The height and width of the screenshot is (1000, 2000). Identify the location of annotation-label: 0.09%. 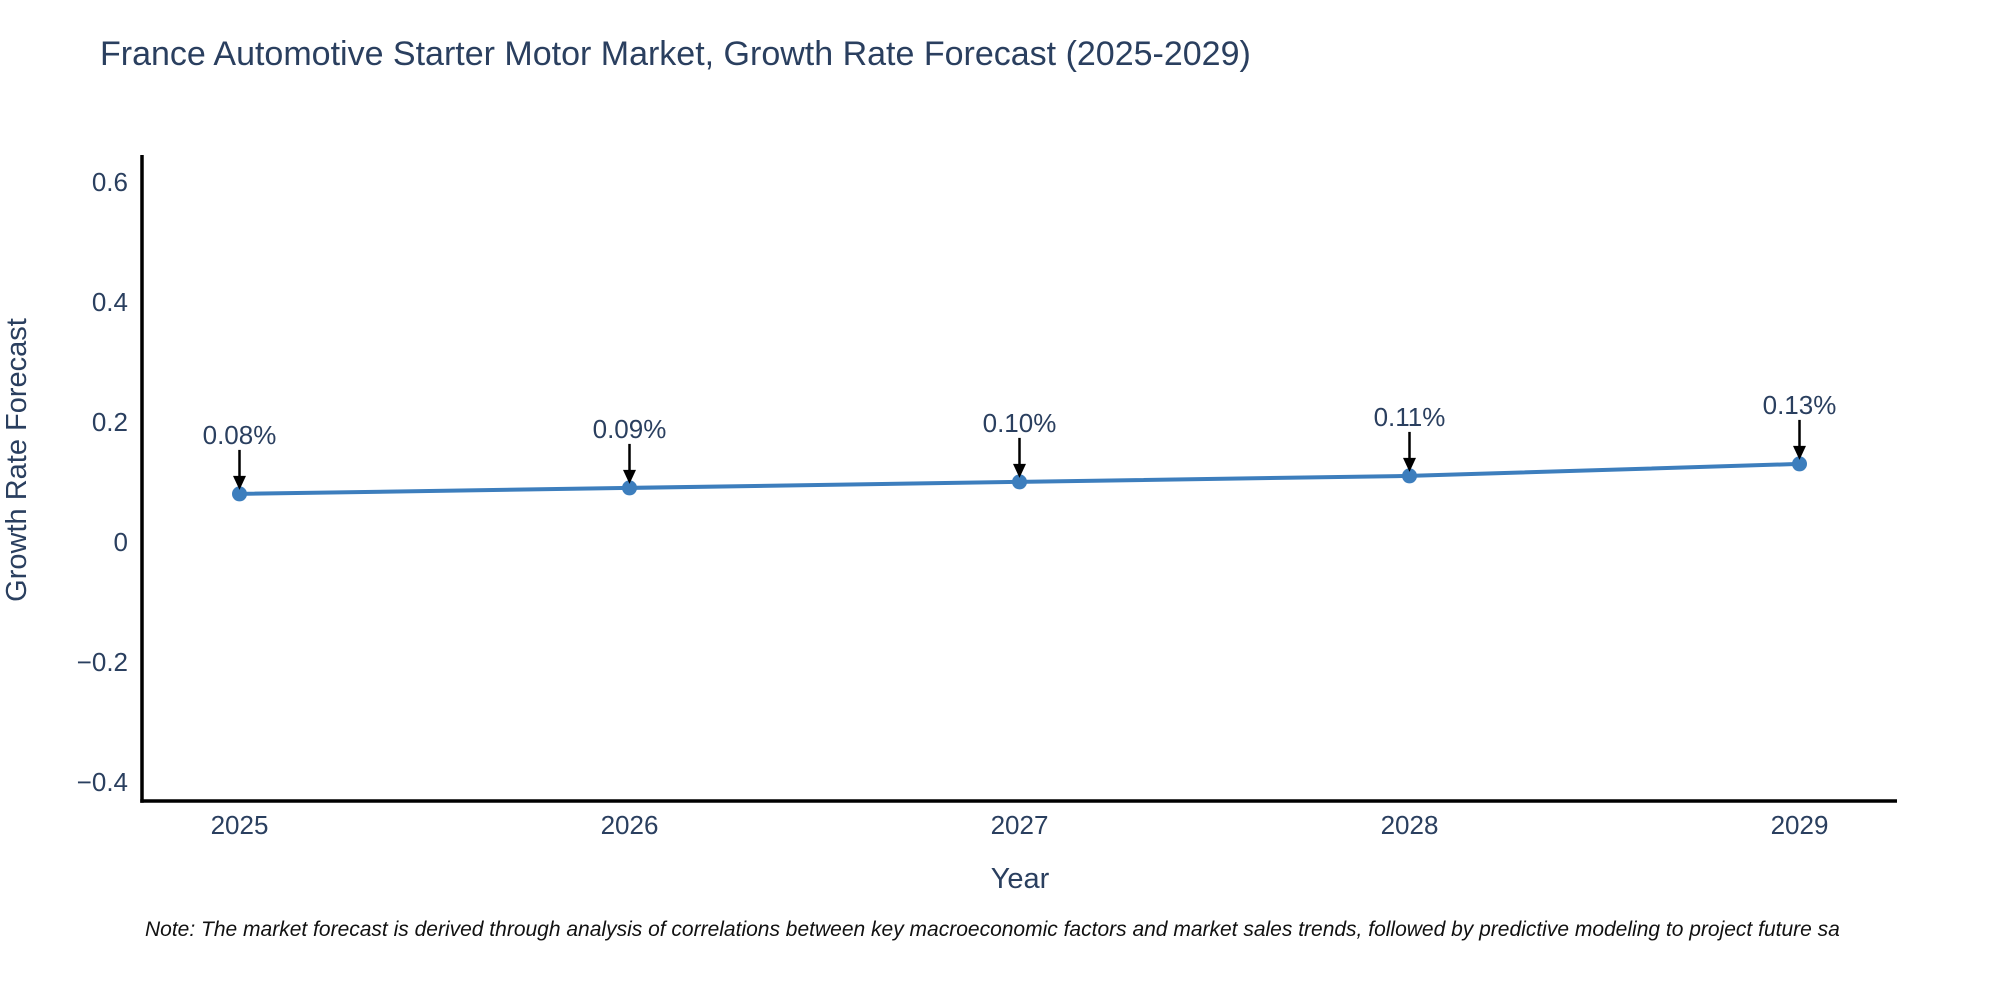
(630, 429).